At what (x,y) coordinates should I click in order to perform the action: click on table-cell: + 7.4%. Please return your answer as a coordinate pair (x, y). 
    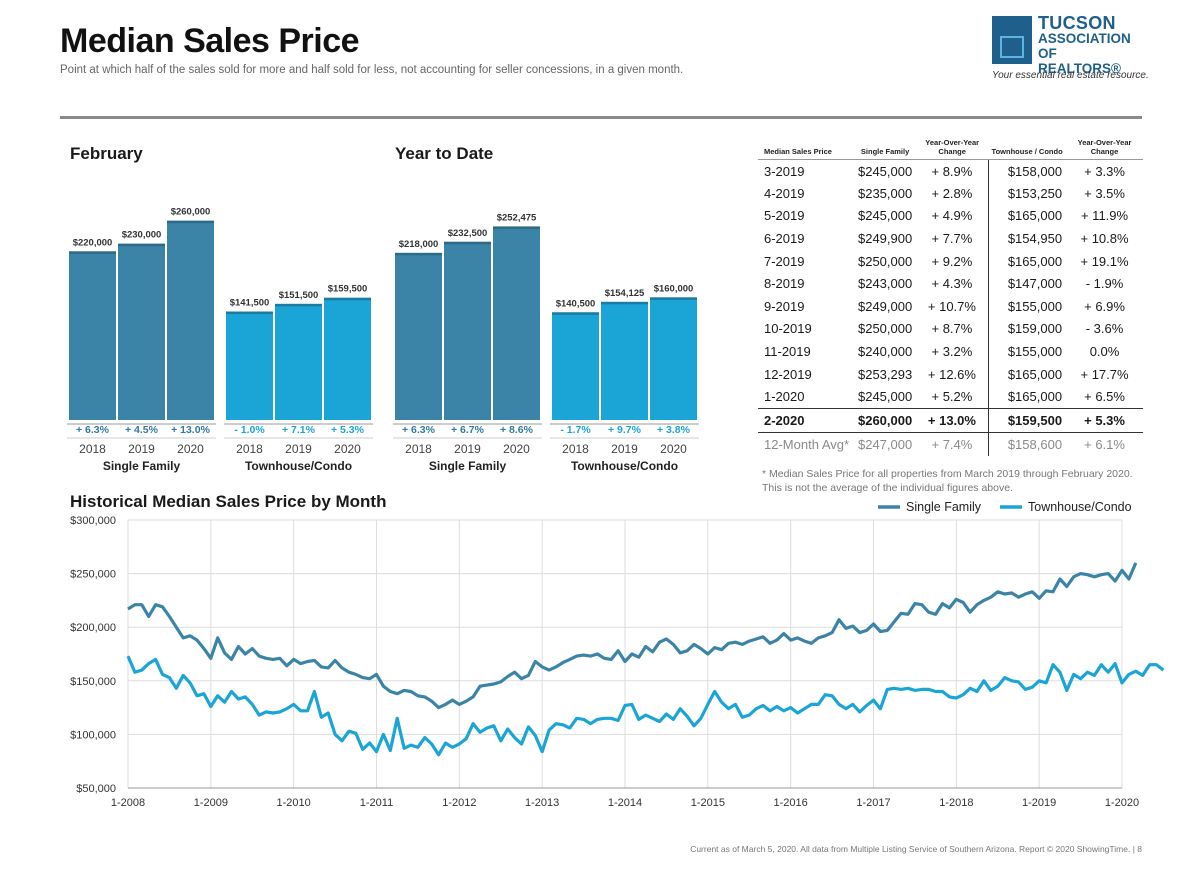
    Looking at the image, I should click on (952, 444).